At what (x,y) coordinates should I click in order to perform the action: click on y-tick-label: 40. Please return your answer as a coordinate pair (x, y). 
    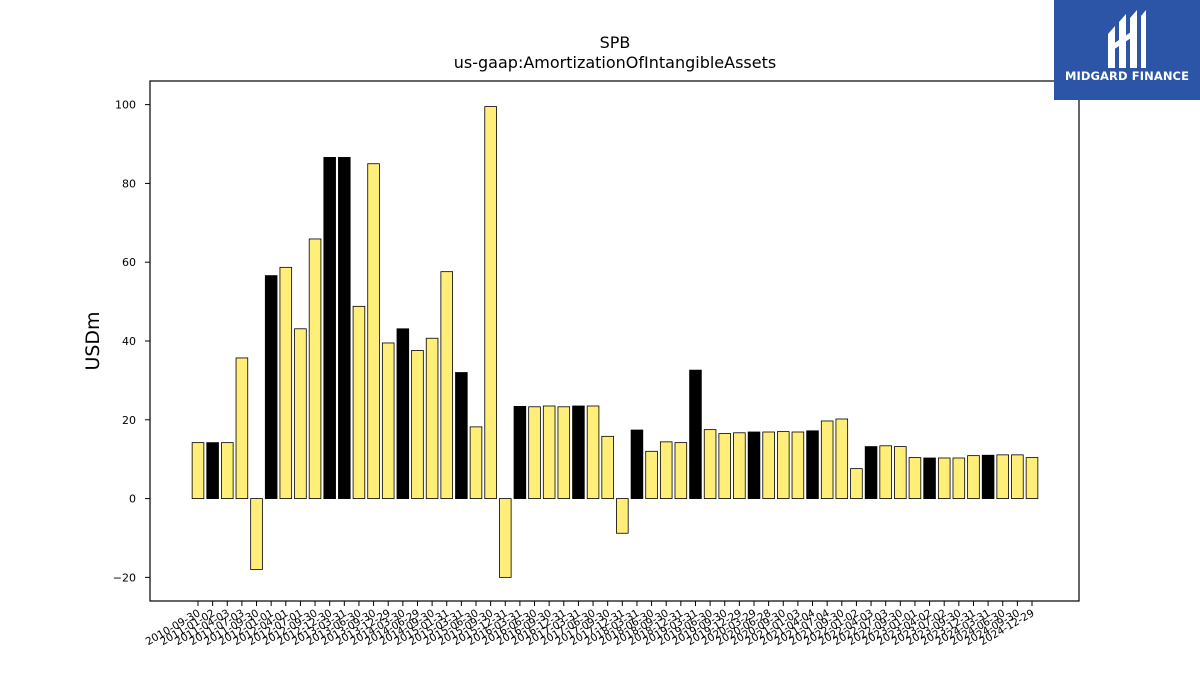
    Looking at the image, I should click on (129, 341).